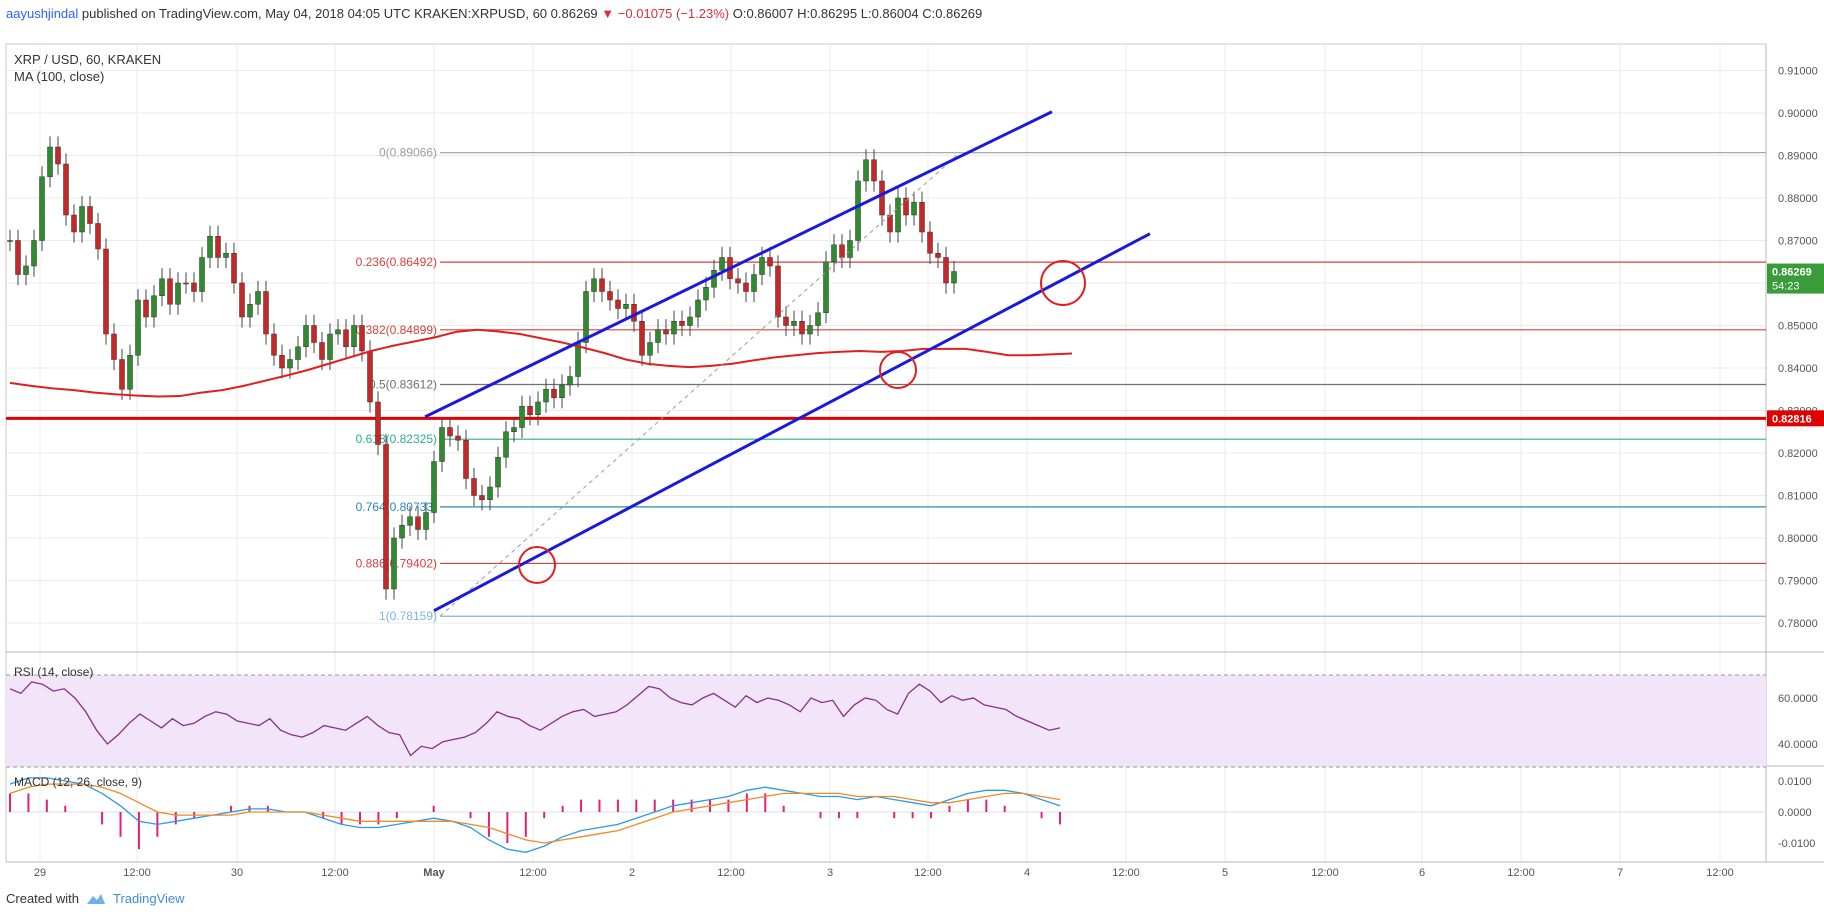  What do you see at coordinates (396, 507) in the screenshot?
I see `fib-level-label: 0.764(0.80733)` at bounding box center [396, 507].